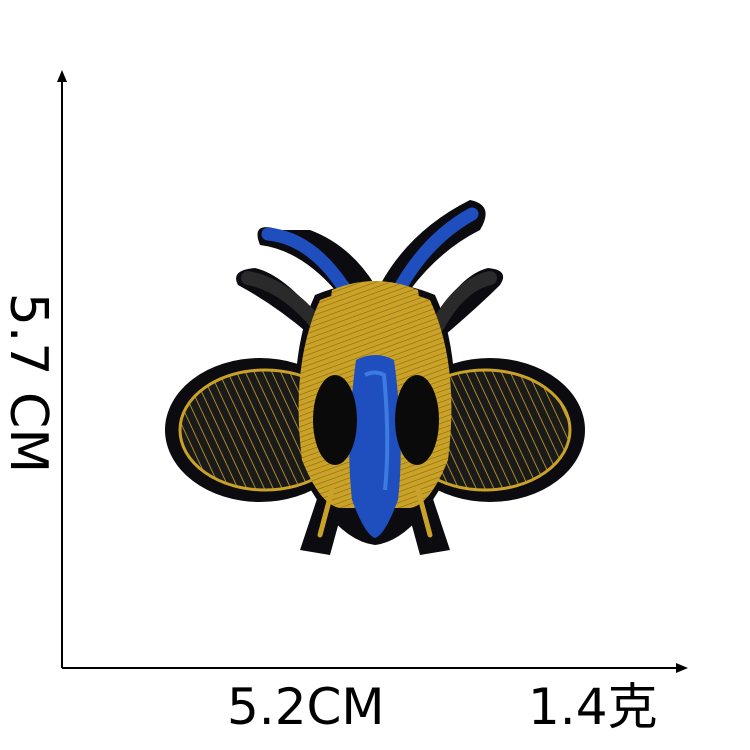 The width and height of the screenshot is (750, 750). Describe the element at coordinates (377, 430) in the screenshot. I see `bee-body-blue-highlight` at that location.